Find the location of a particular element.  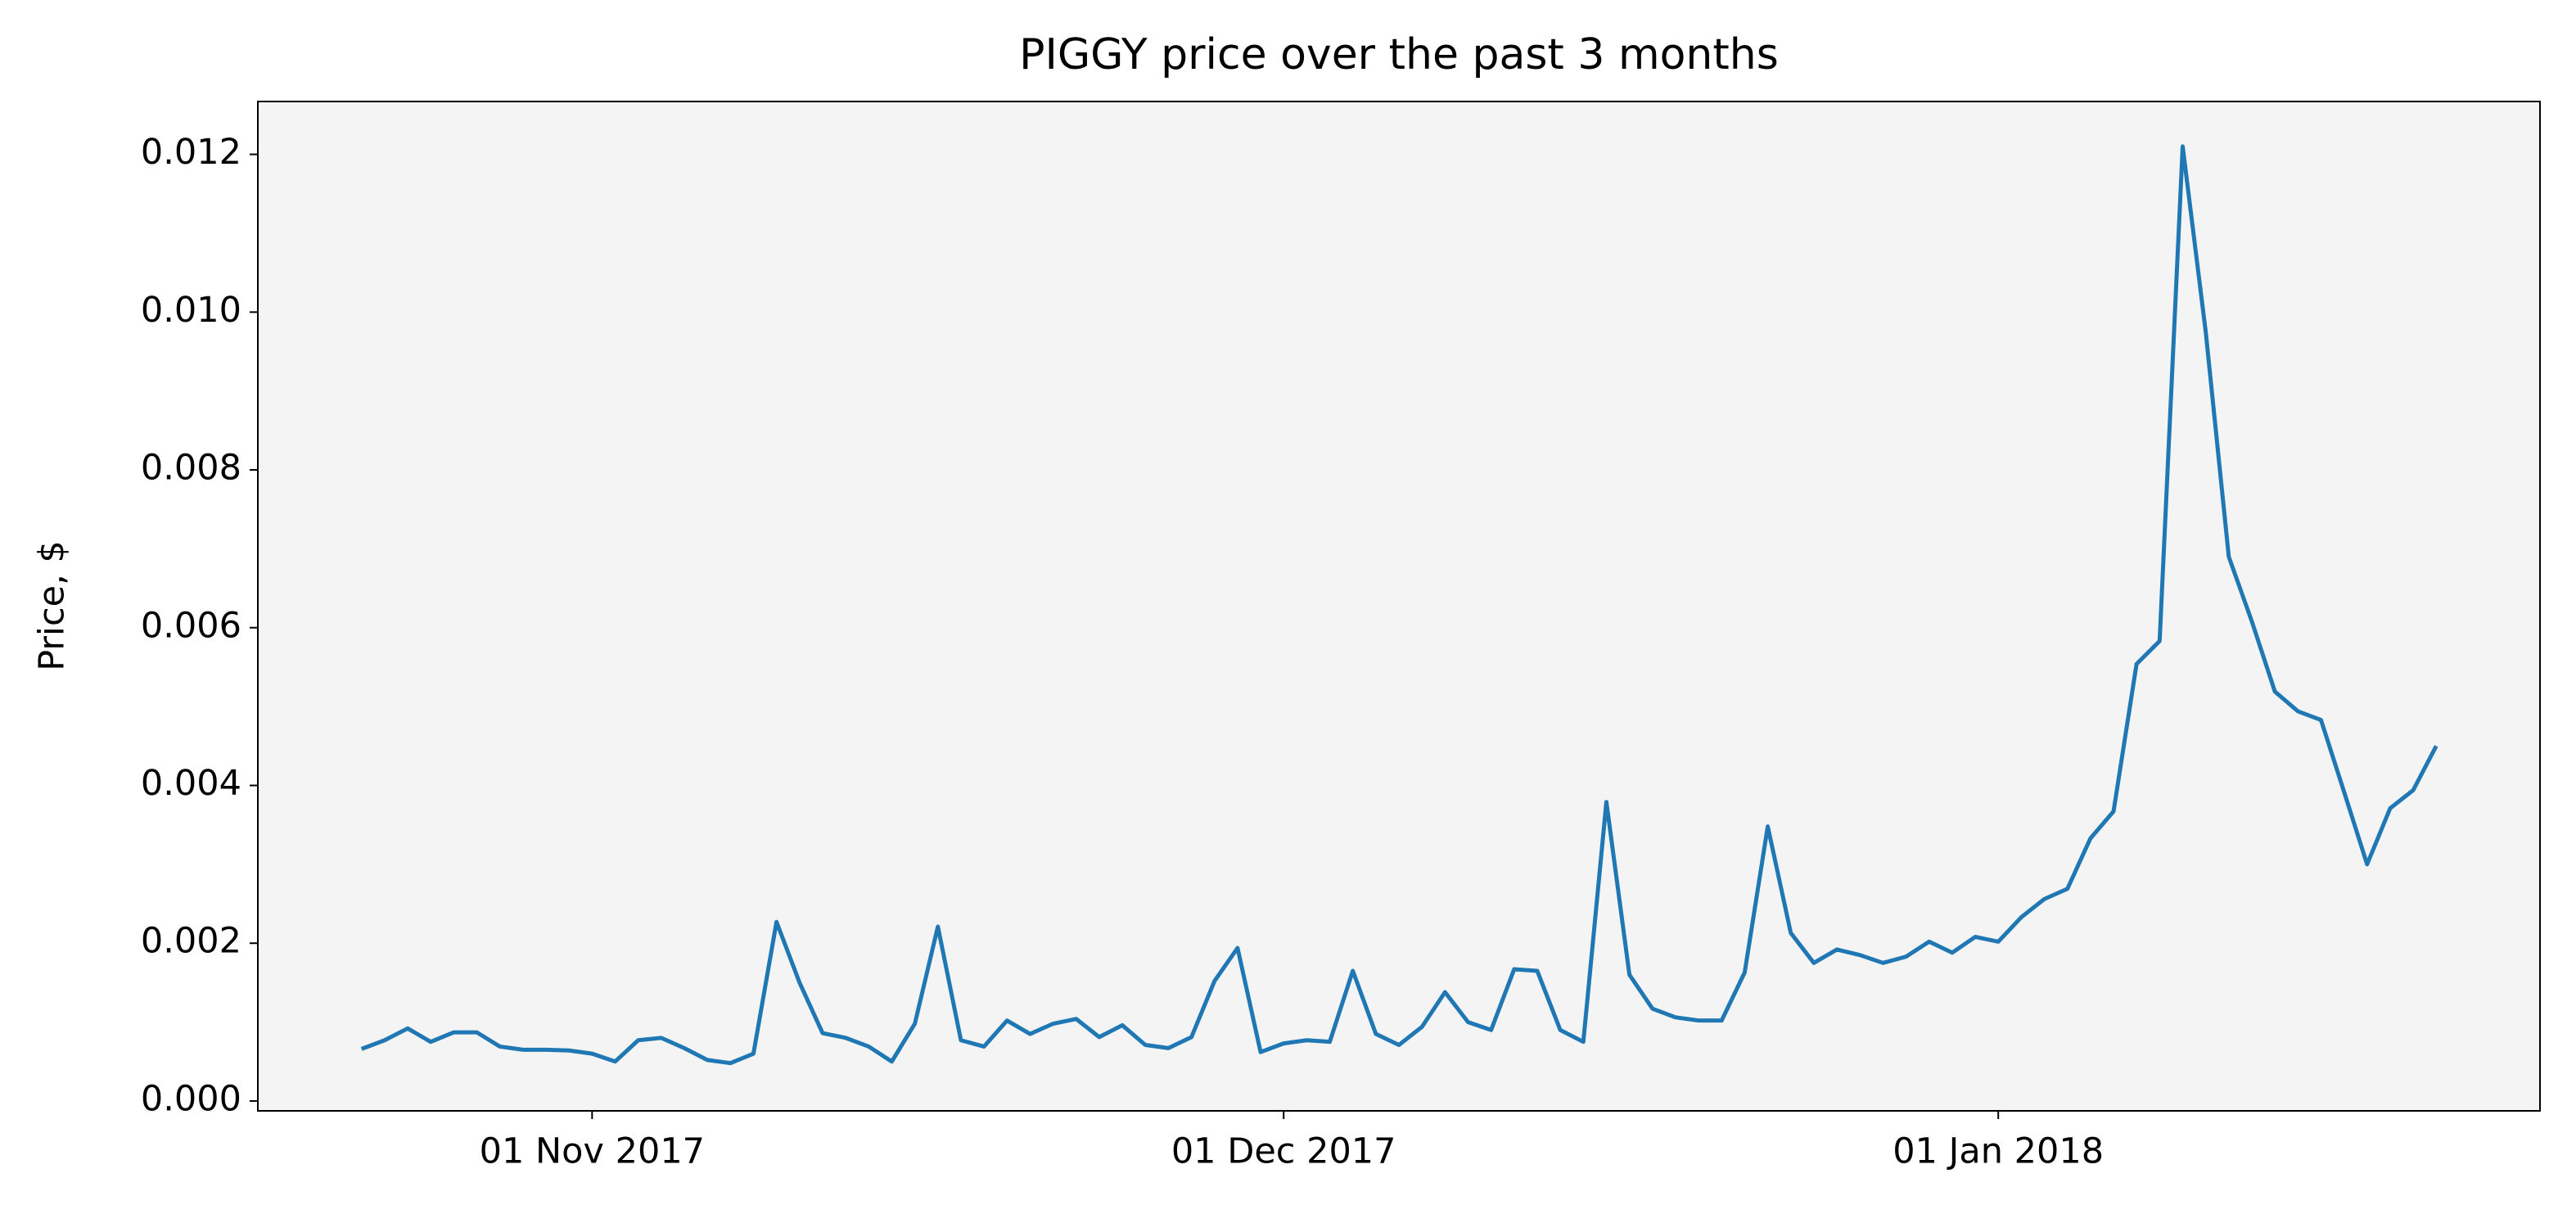

y-tick-label: 0.006 is located at coordinates (191, 625).